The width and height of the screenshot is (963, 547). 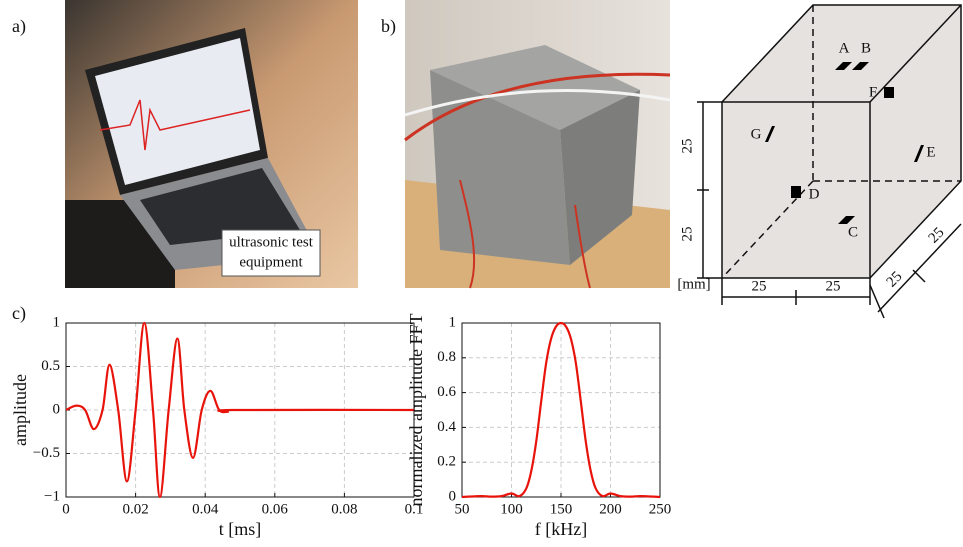 What do you see at coordinates (561, 509) in the screenshot?
I see `x-tick-label: 150` at bounding box center [561, 509].